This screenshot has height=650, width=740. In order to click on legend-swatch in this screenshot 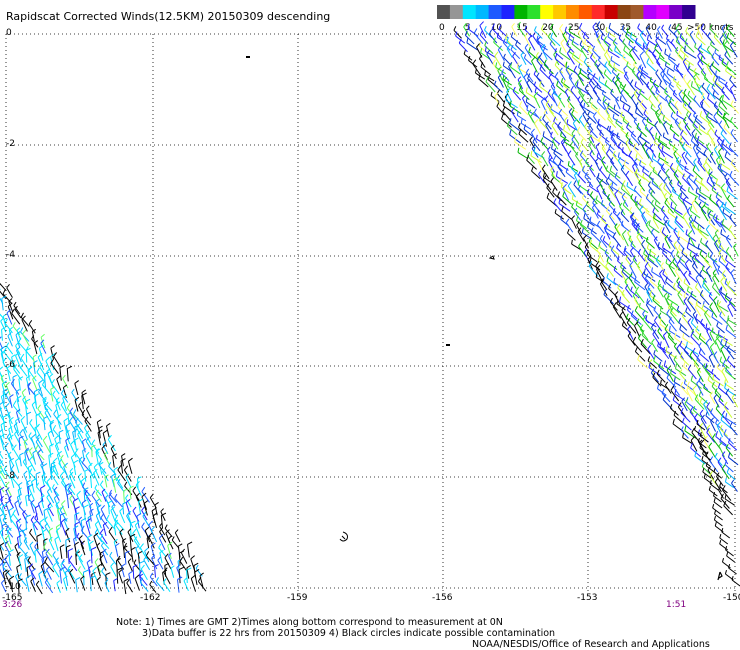, I will do `click(508, 12)`.